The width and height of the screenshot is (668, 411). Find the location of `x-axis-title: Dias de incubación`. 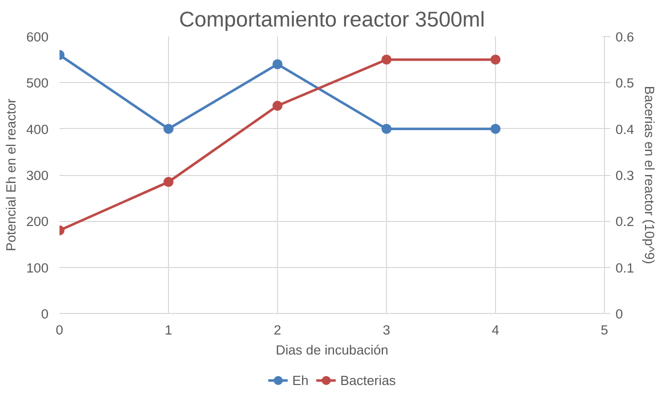

x-axis-title: Dias de incubación is located at coordinates (332, 350).